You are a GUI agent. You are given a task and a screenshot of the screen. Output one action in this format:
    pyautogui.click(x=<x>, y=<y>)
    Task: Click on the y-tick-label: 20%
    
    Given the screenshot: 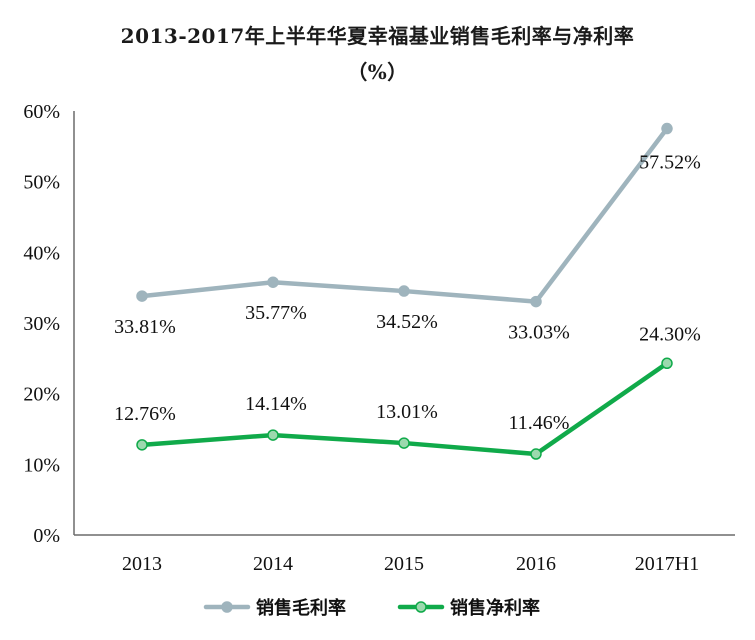 What is the action you would take?
    pyautogui.click(x=41, y=395)
    